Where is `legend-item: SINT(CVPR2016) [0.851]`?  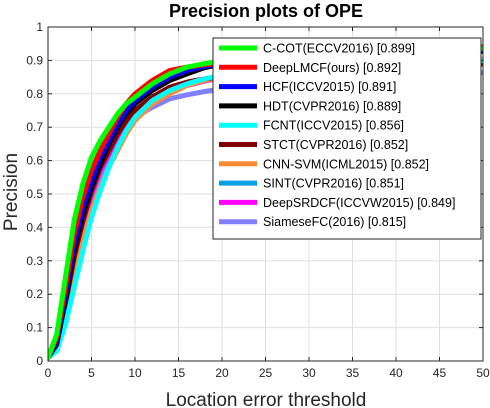 legend-item: SINT(CVPR2016) [0.851] is located at coordinates (311, 184).